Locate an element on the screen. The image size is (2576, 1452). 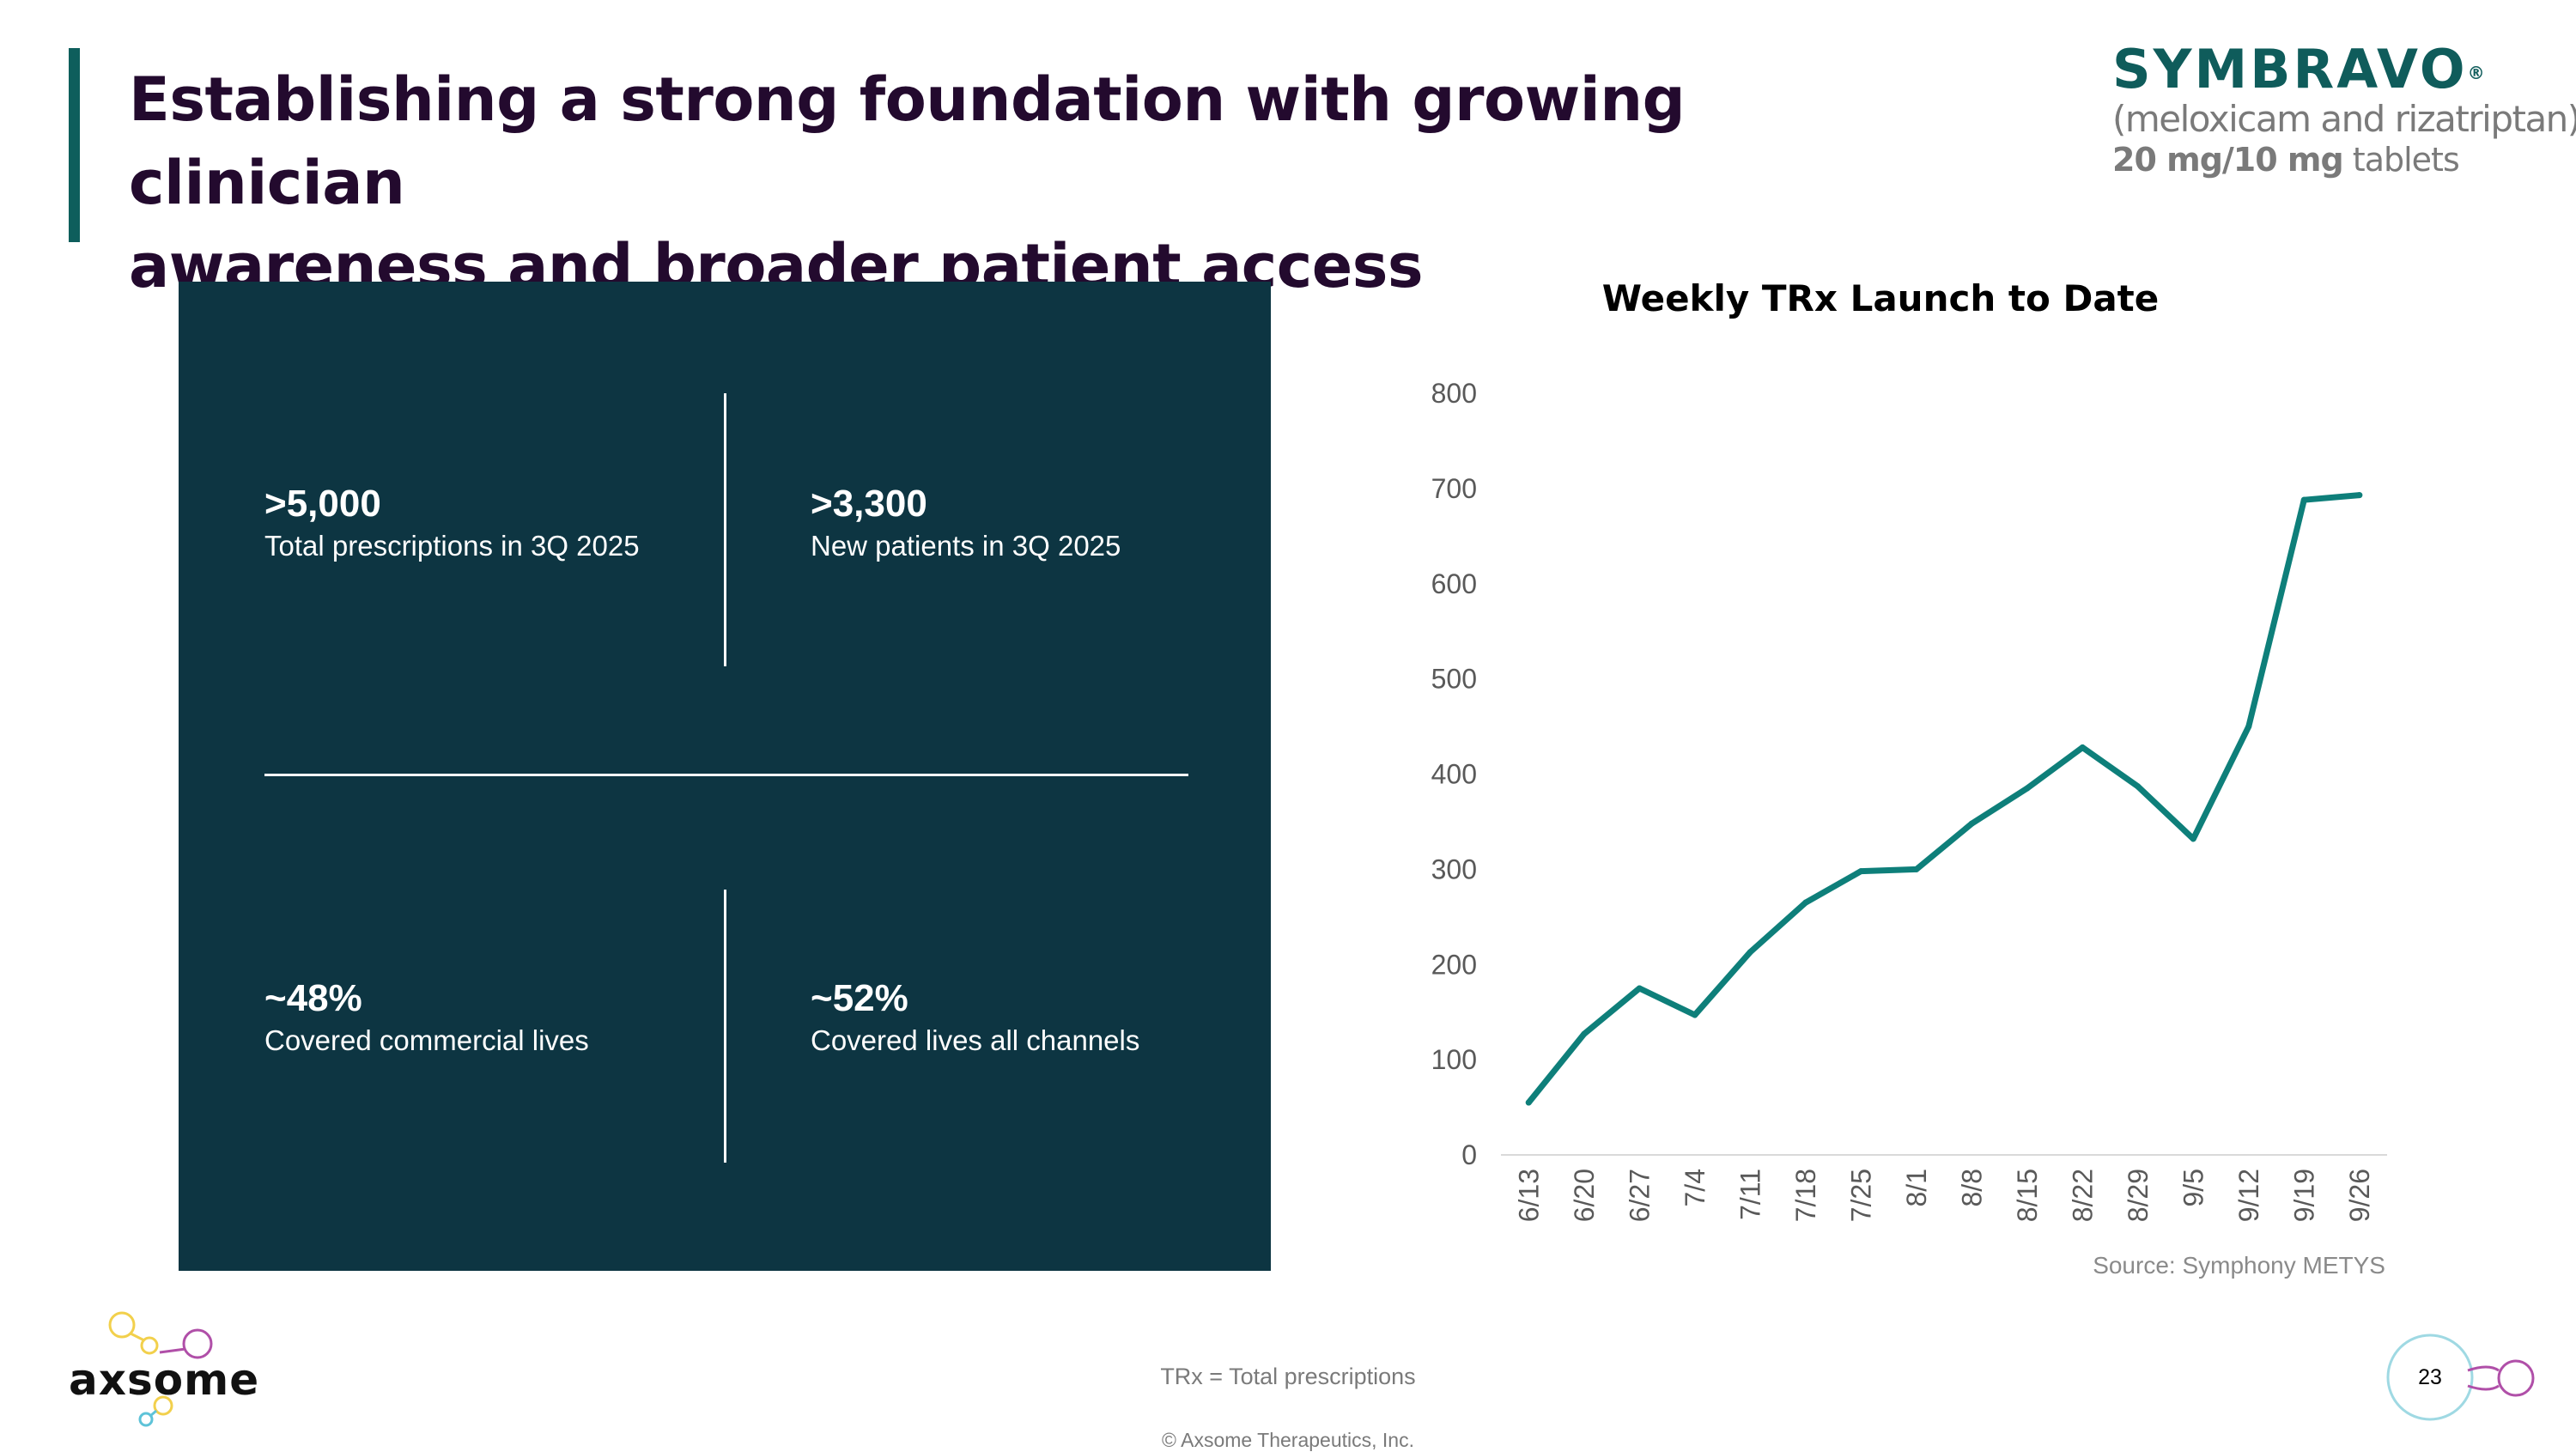
y-tick-label: 100 is located at coordinates (1454, 1059).